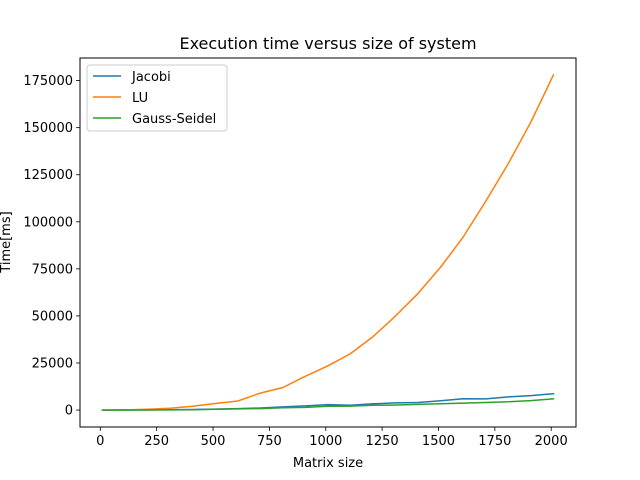 Image resolution: width=640 pixels, height=480 pixels. Describe the element at coordinates (382, 441) in the screenshot. I see `x-tick-label: 1250` at that location.